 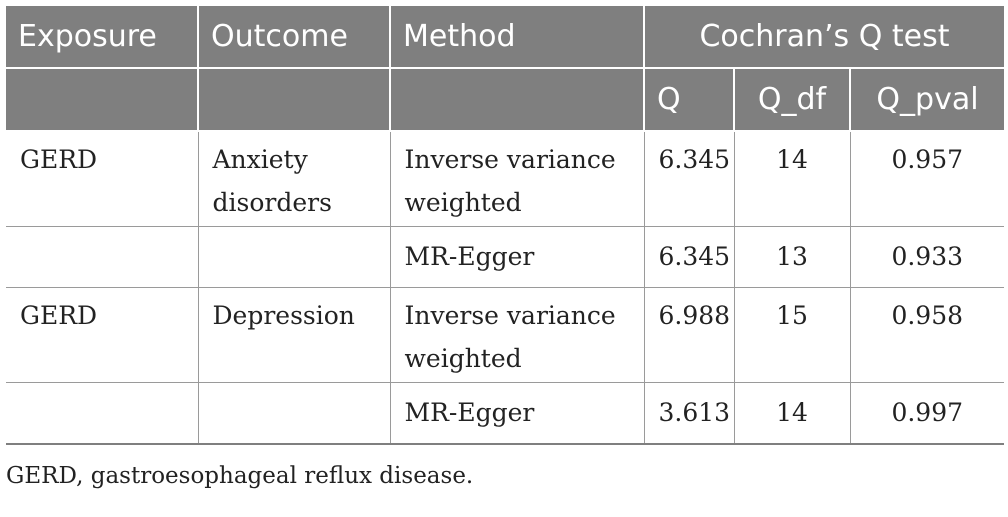 What do you see at coordinates (516, 37) in the screenshot?
I see `header-method: Method` at bounding box center [516, 37].